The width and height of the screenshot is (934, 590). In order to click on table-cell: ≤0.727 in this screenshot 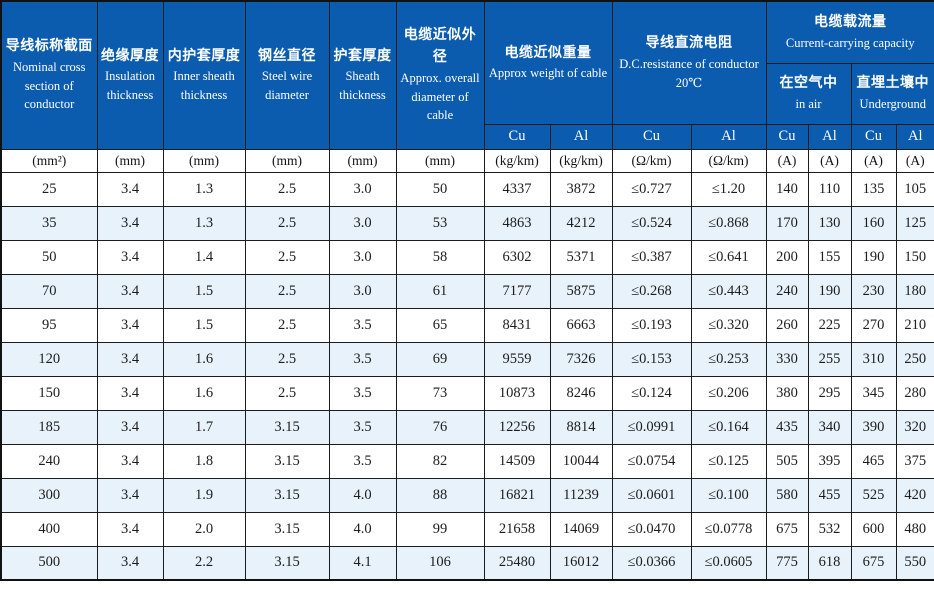, I will do `click(651, 189)`.